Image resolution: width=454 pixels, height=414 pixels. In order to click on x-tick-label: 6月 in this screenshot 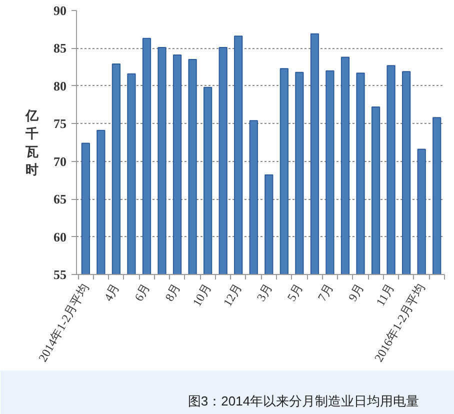, I will do `click(142, 292)`.